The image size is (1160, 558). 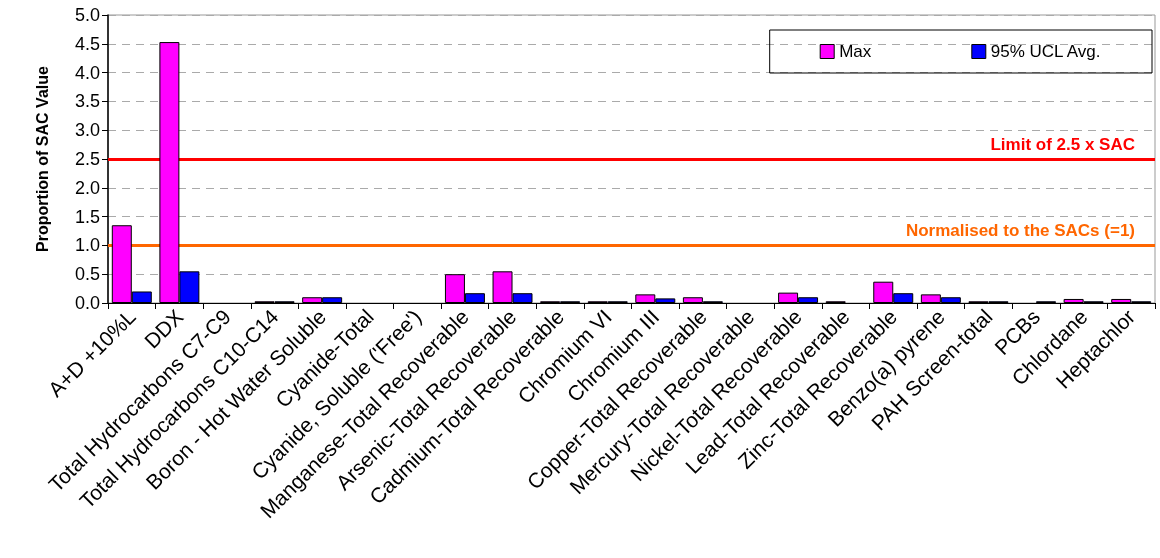 I want to click on y-tick-label: 4.0, so click(x=87, y=72).